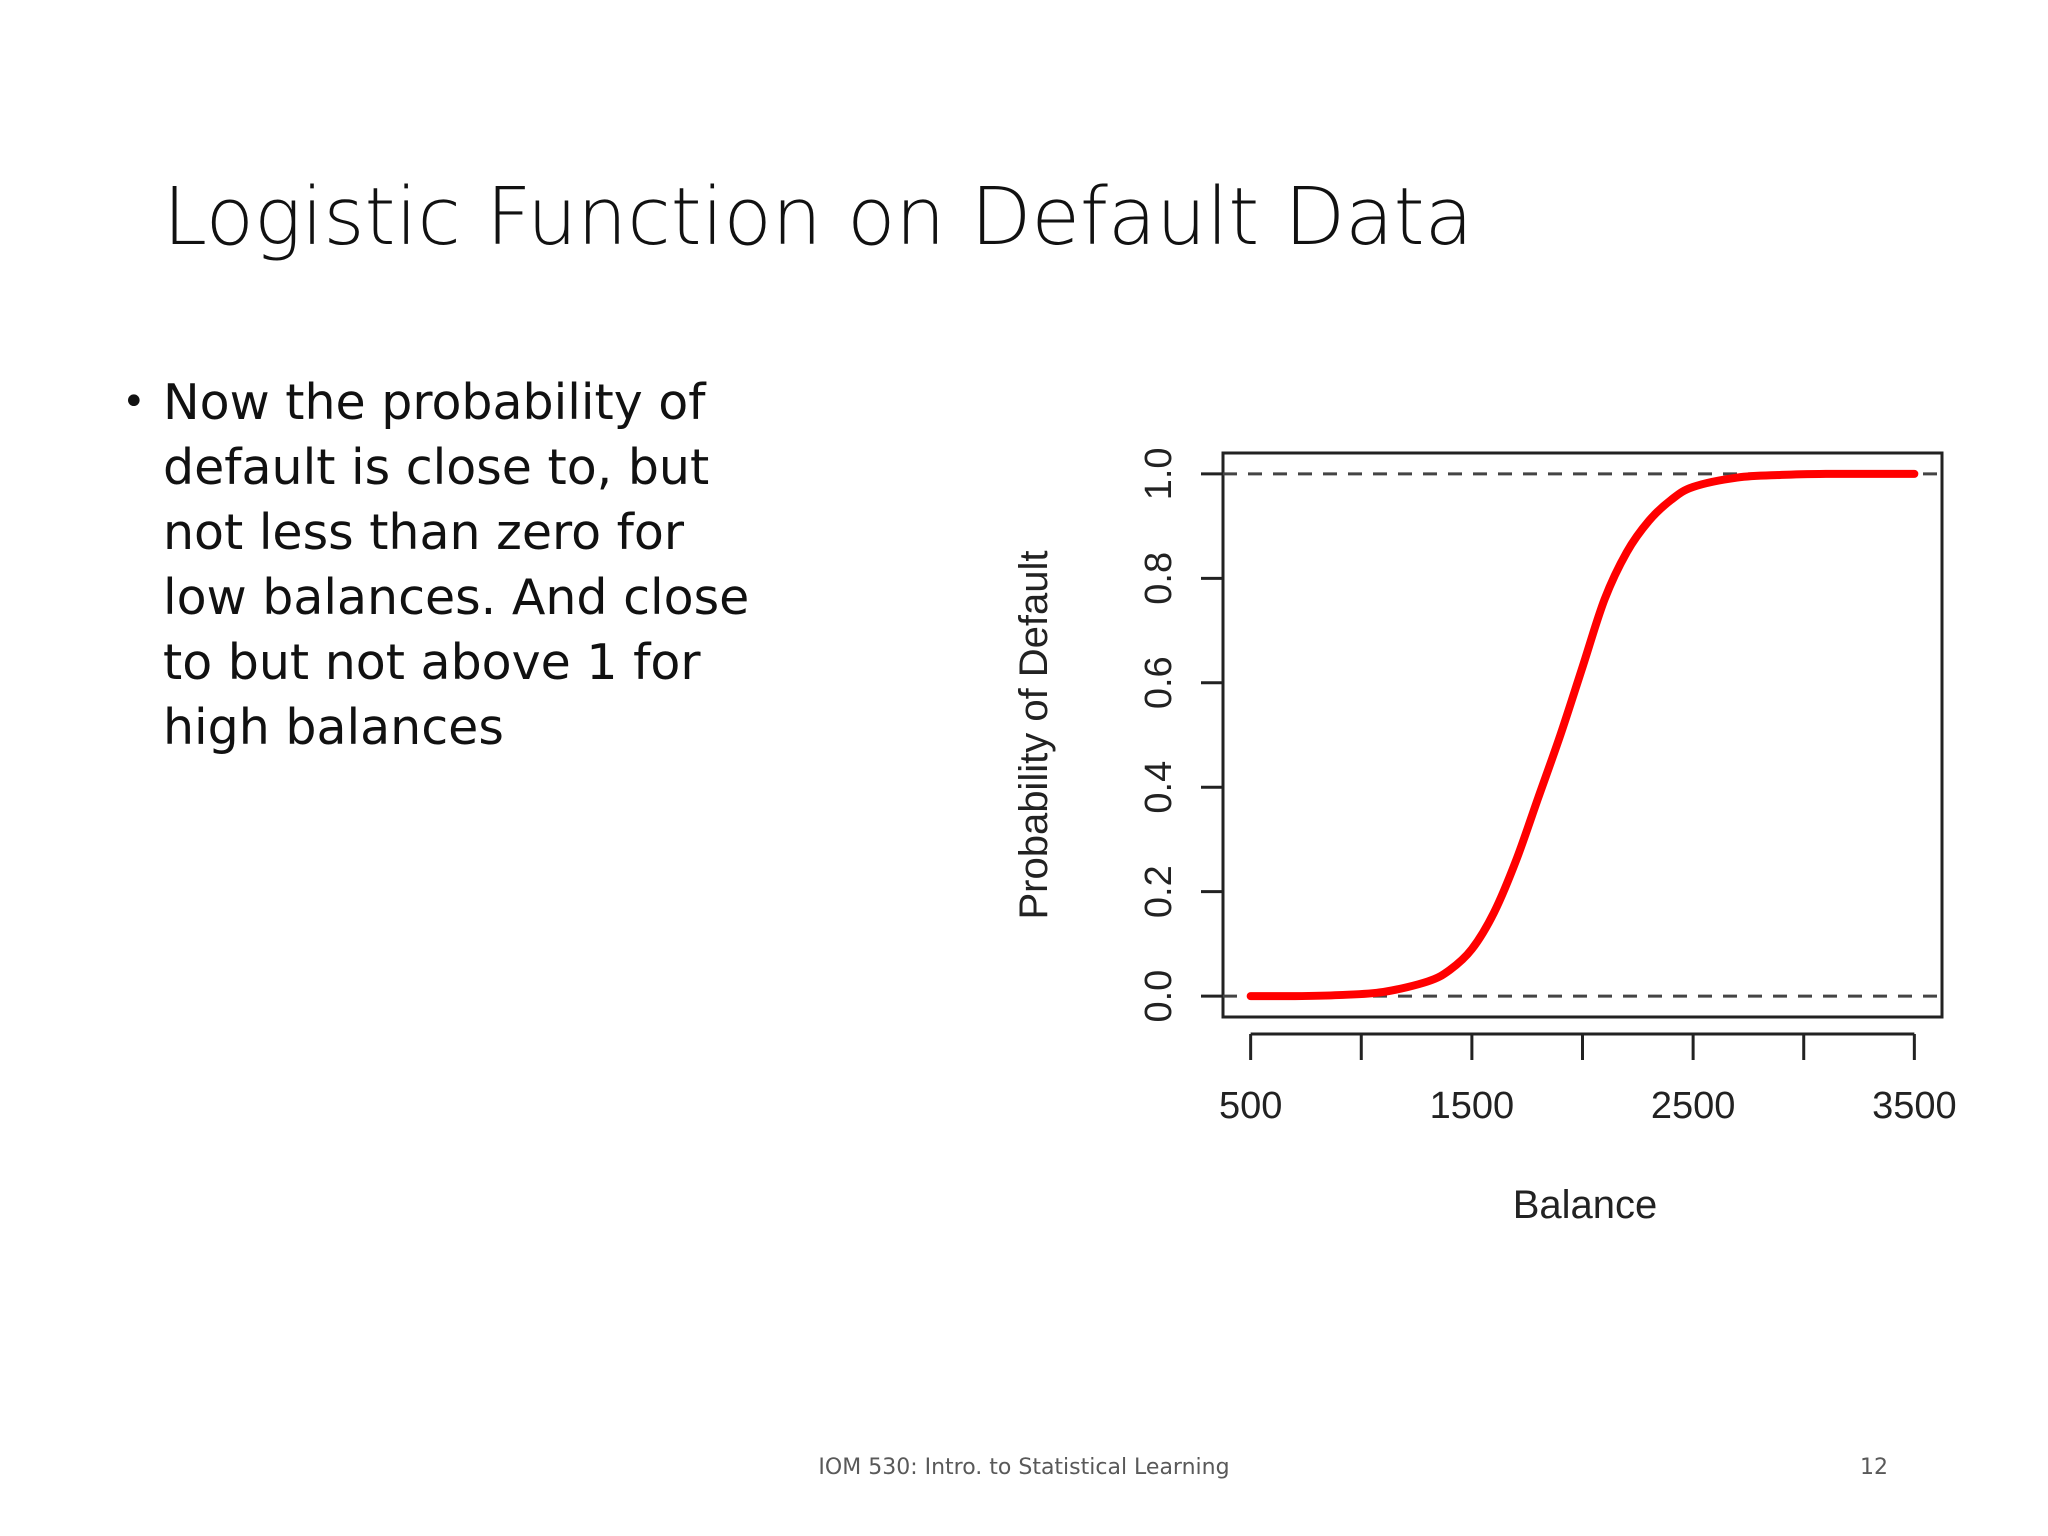  Describe the element at coordinates (1159, 996) in the screenshot. I see `y-tick-label: 0.0` at that location.